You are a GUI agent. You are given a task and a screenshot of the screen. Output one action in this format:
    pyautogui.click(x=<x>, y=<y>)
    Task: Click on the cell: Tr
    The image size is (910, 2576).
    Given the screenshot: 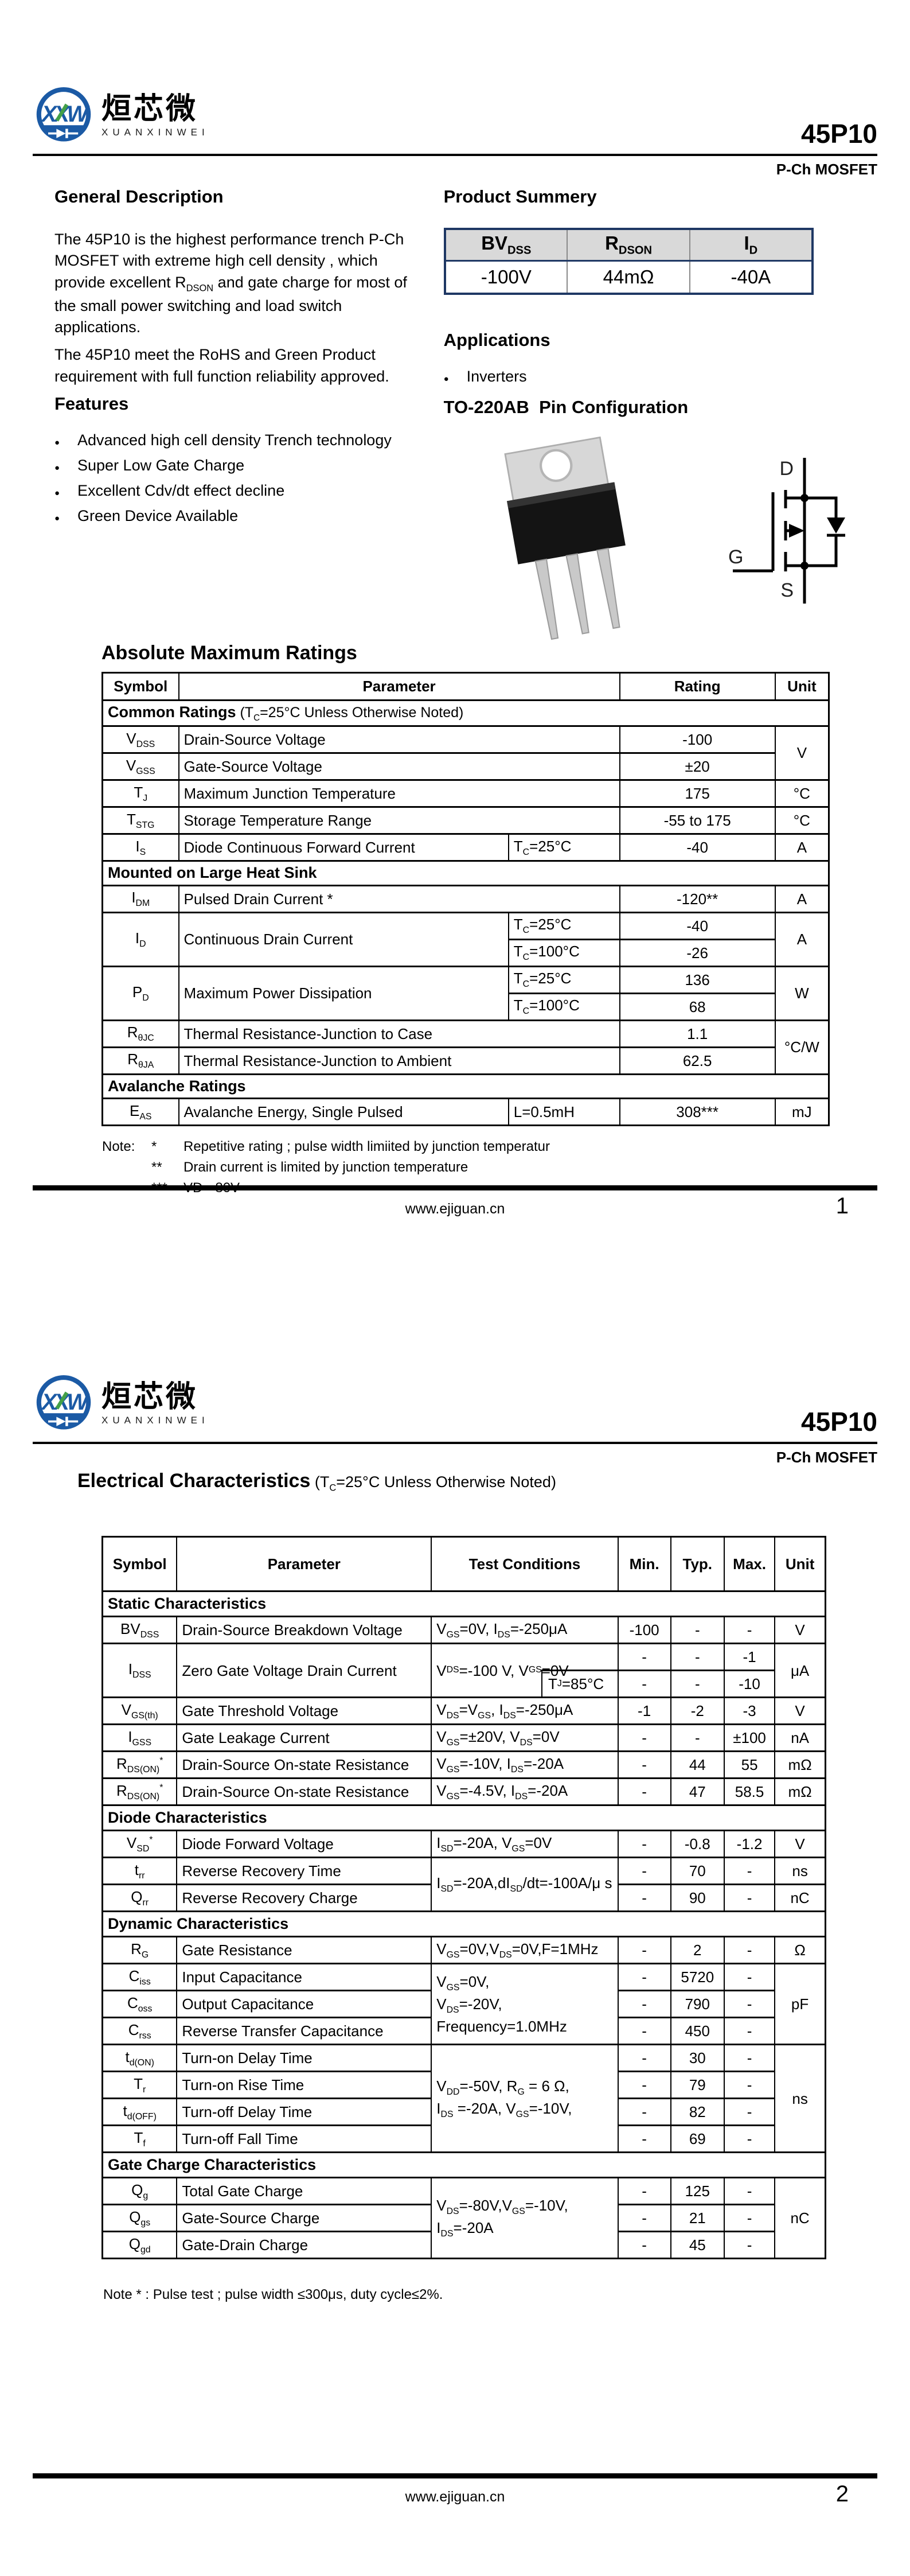 What is the action you would take?
    pyautogui.click(x=139, y=2085)
    